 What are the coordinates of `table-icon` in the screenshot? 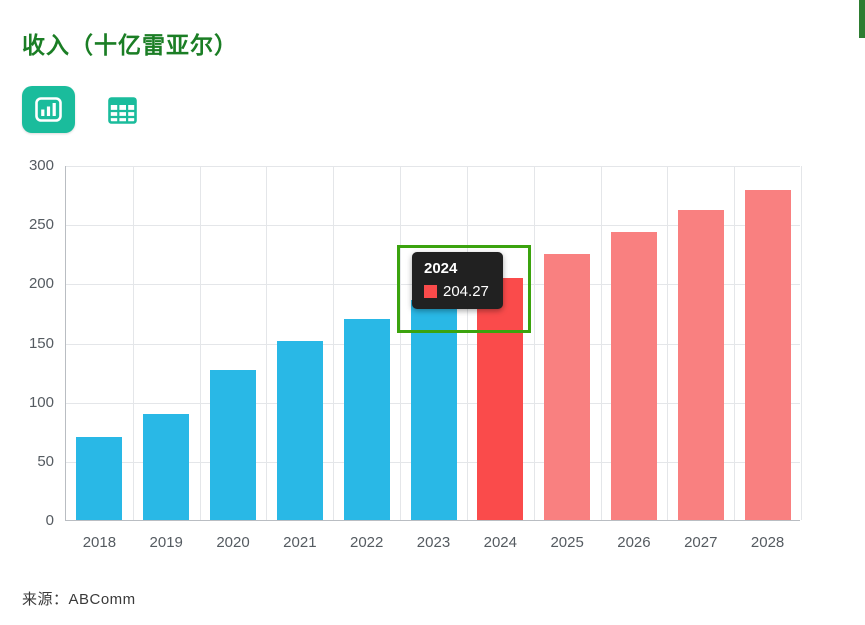 It's located at (122, 110).